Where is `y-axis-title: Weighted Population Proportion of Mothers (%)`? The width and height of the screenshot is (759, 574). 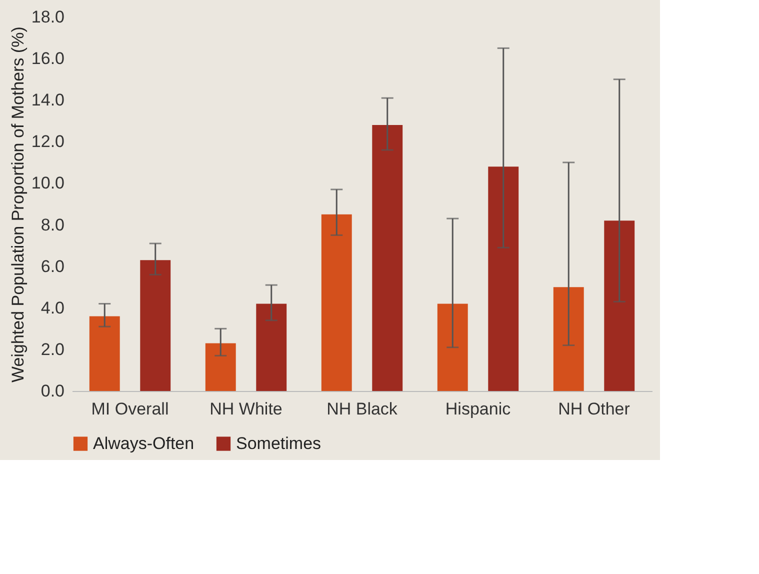 y-axis-title: Weighted Population Proportion of Mothers (%) is located at coordinates (18, 204).